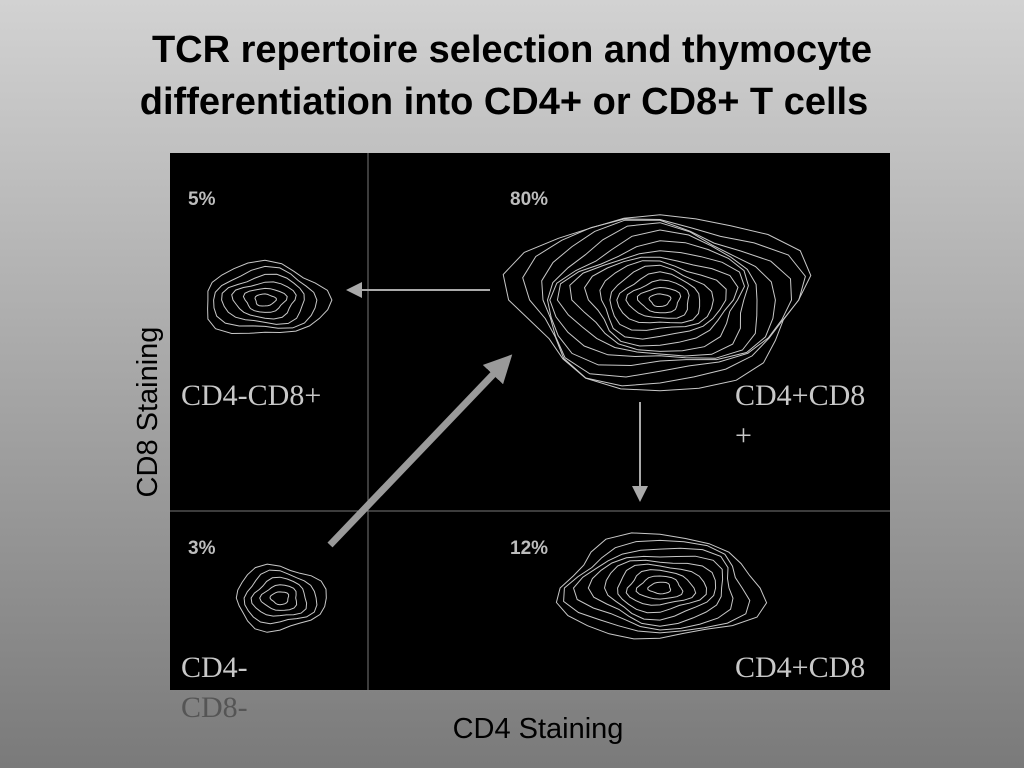 The height and width of the screenshot is (768, 1024). I want to click on percent: 3%, so click(202, 548).